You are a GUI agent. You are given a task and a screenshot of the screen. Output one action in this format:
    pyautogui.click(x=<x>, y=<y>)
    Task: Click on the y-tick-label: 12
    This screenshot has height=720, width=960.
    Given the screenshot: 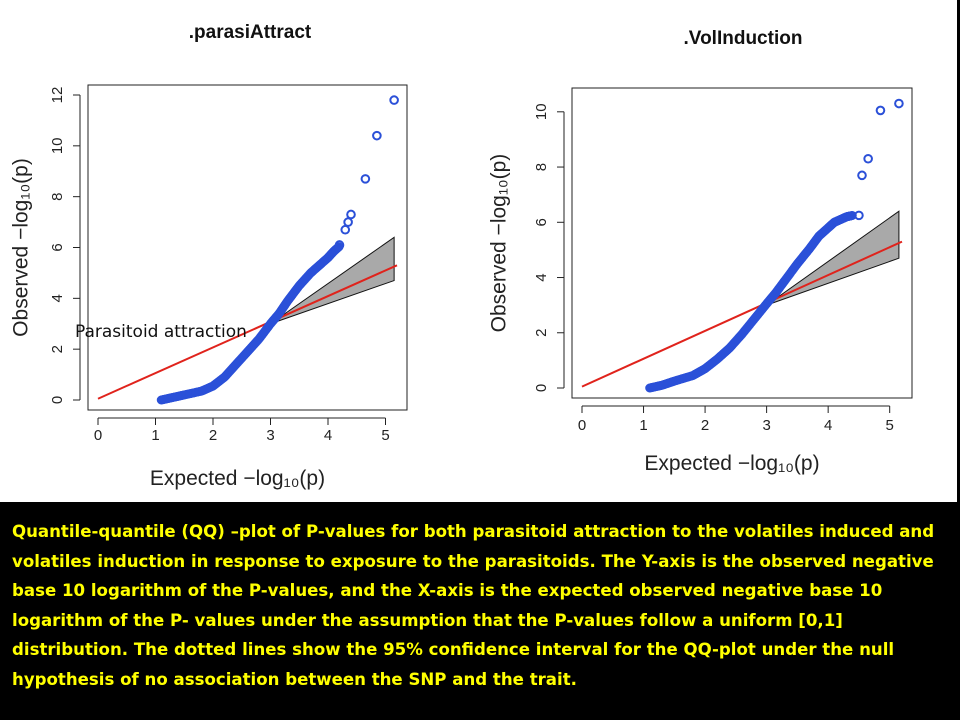 What is the action you would take?
    pyautogui.click(x=57, y=95)
    